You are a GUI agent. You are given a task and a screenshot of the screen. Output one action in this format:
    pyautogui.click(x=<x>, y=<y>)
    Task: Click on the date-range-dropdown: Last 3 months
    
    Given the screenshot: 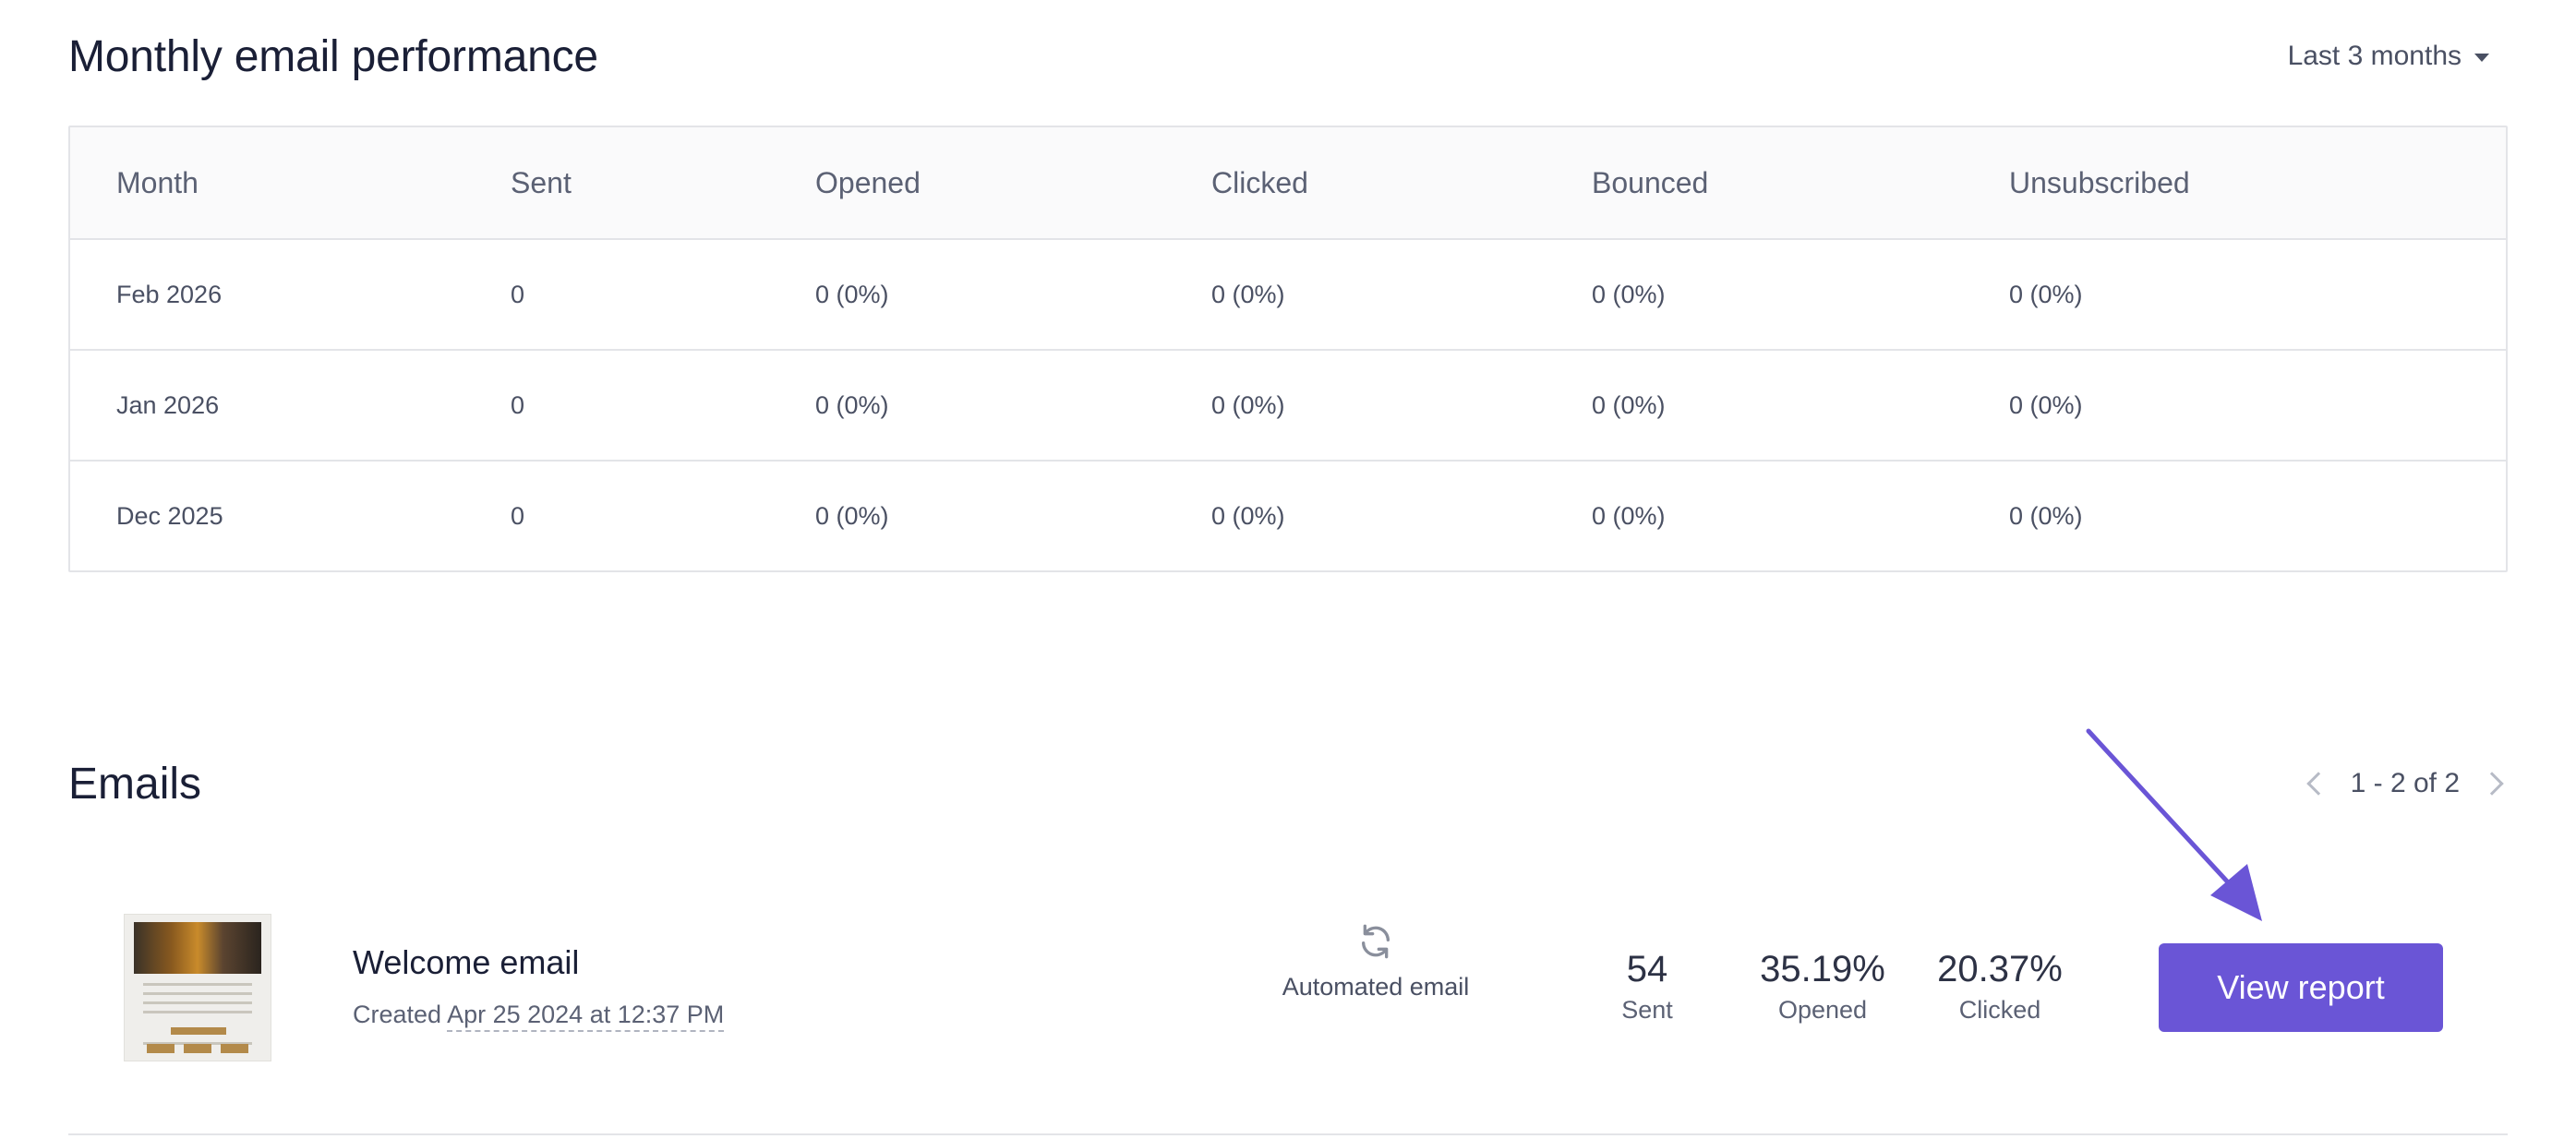 What is the action you would take?
    pyautogui.click(x=2388, y=56)
    